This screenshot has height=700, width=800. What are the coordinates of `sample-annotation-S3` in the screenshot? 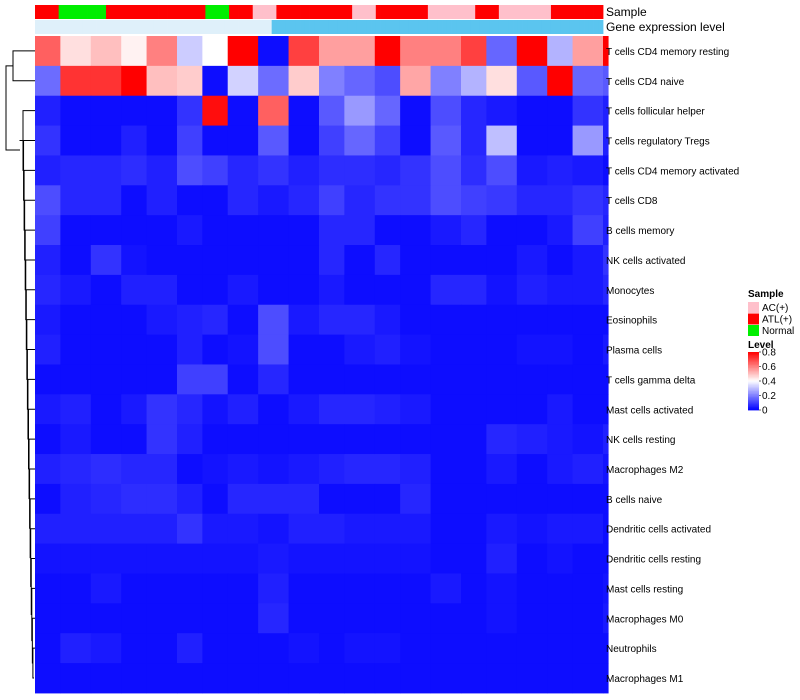 It's located at (47, 12).